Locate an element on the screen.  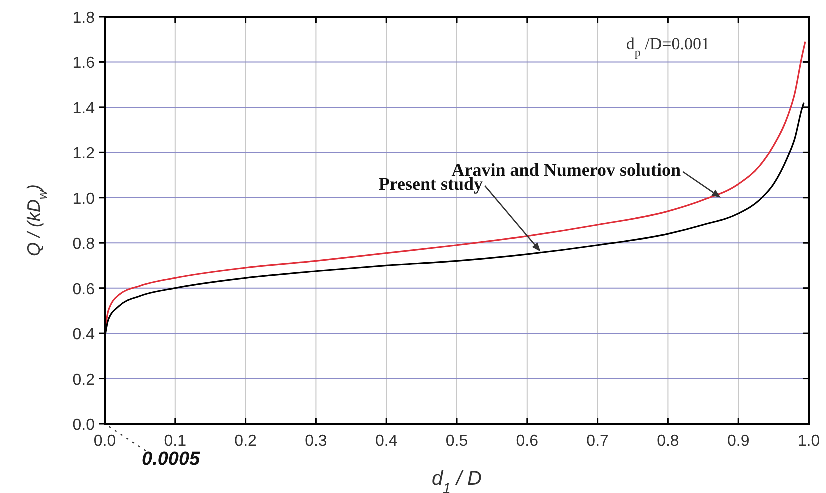
x-tick-label: 0.7 is located at coordinates (598, 441).